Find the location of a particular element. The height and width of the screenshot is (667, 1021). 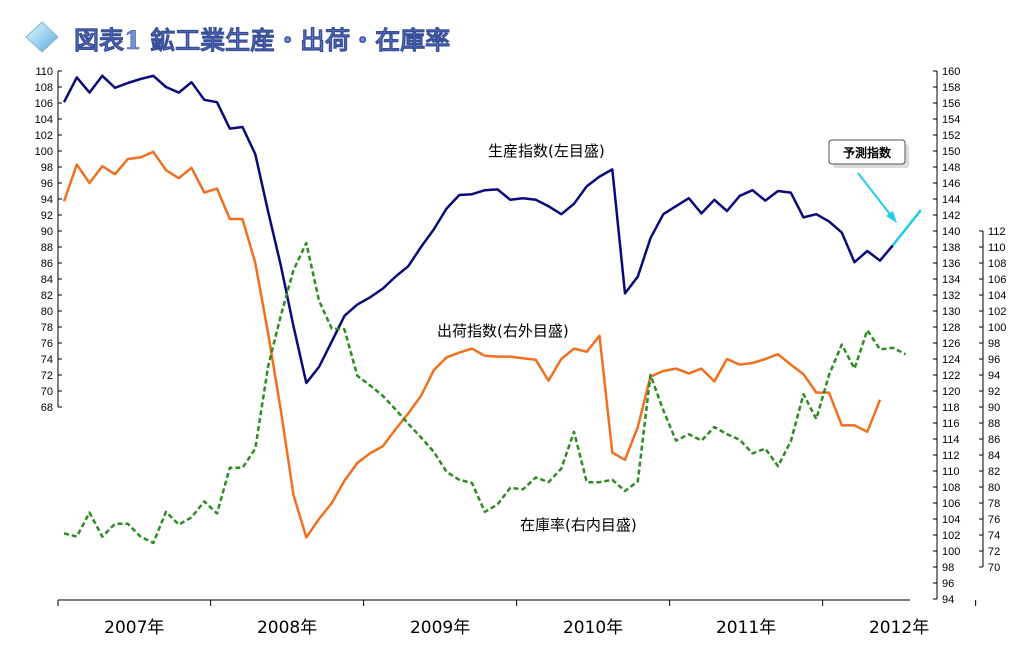

left-axis-tick-label: 96 is located at coordinates (47, 184).